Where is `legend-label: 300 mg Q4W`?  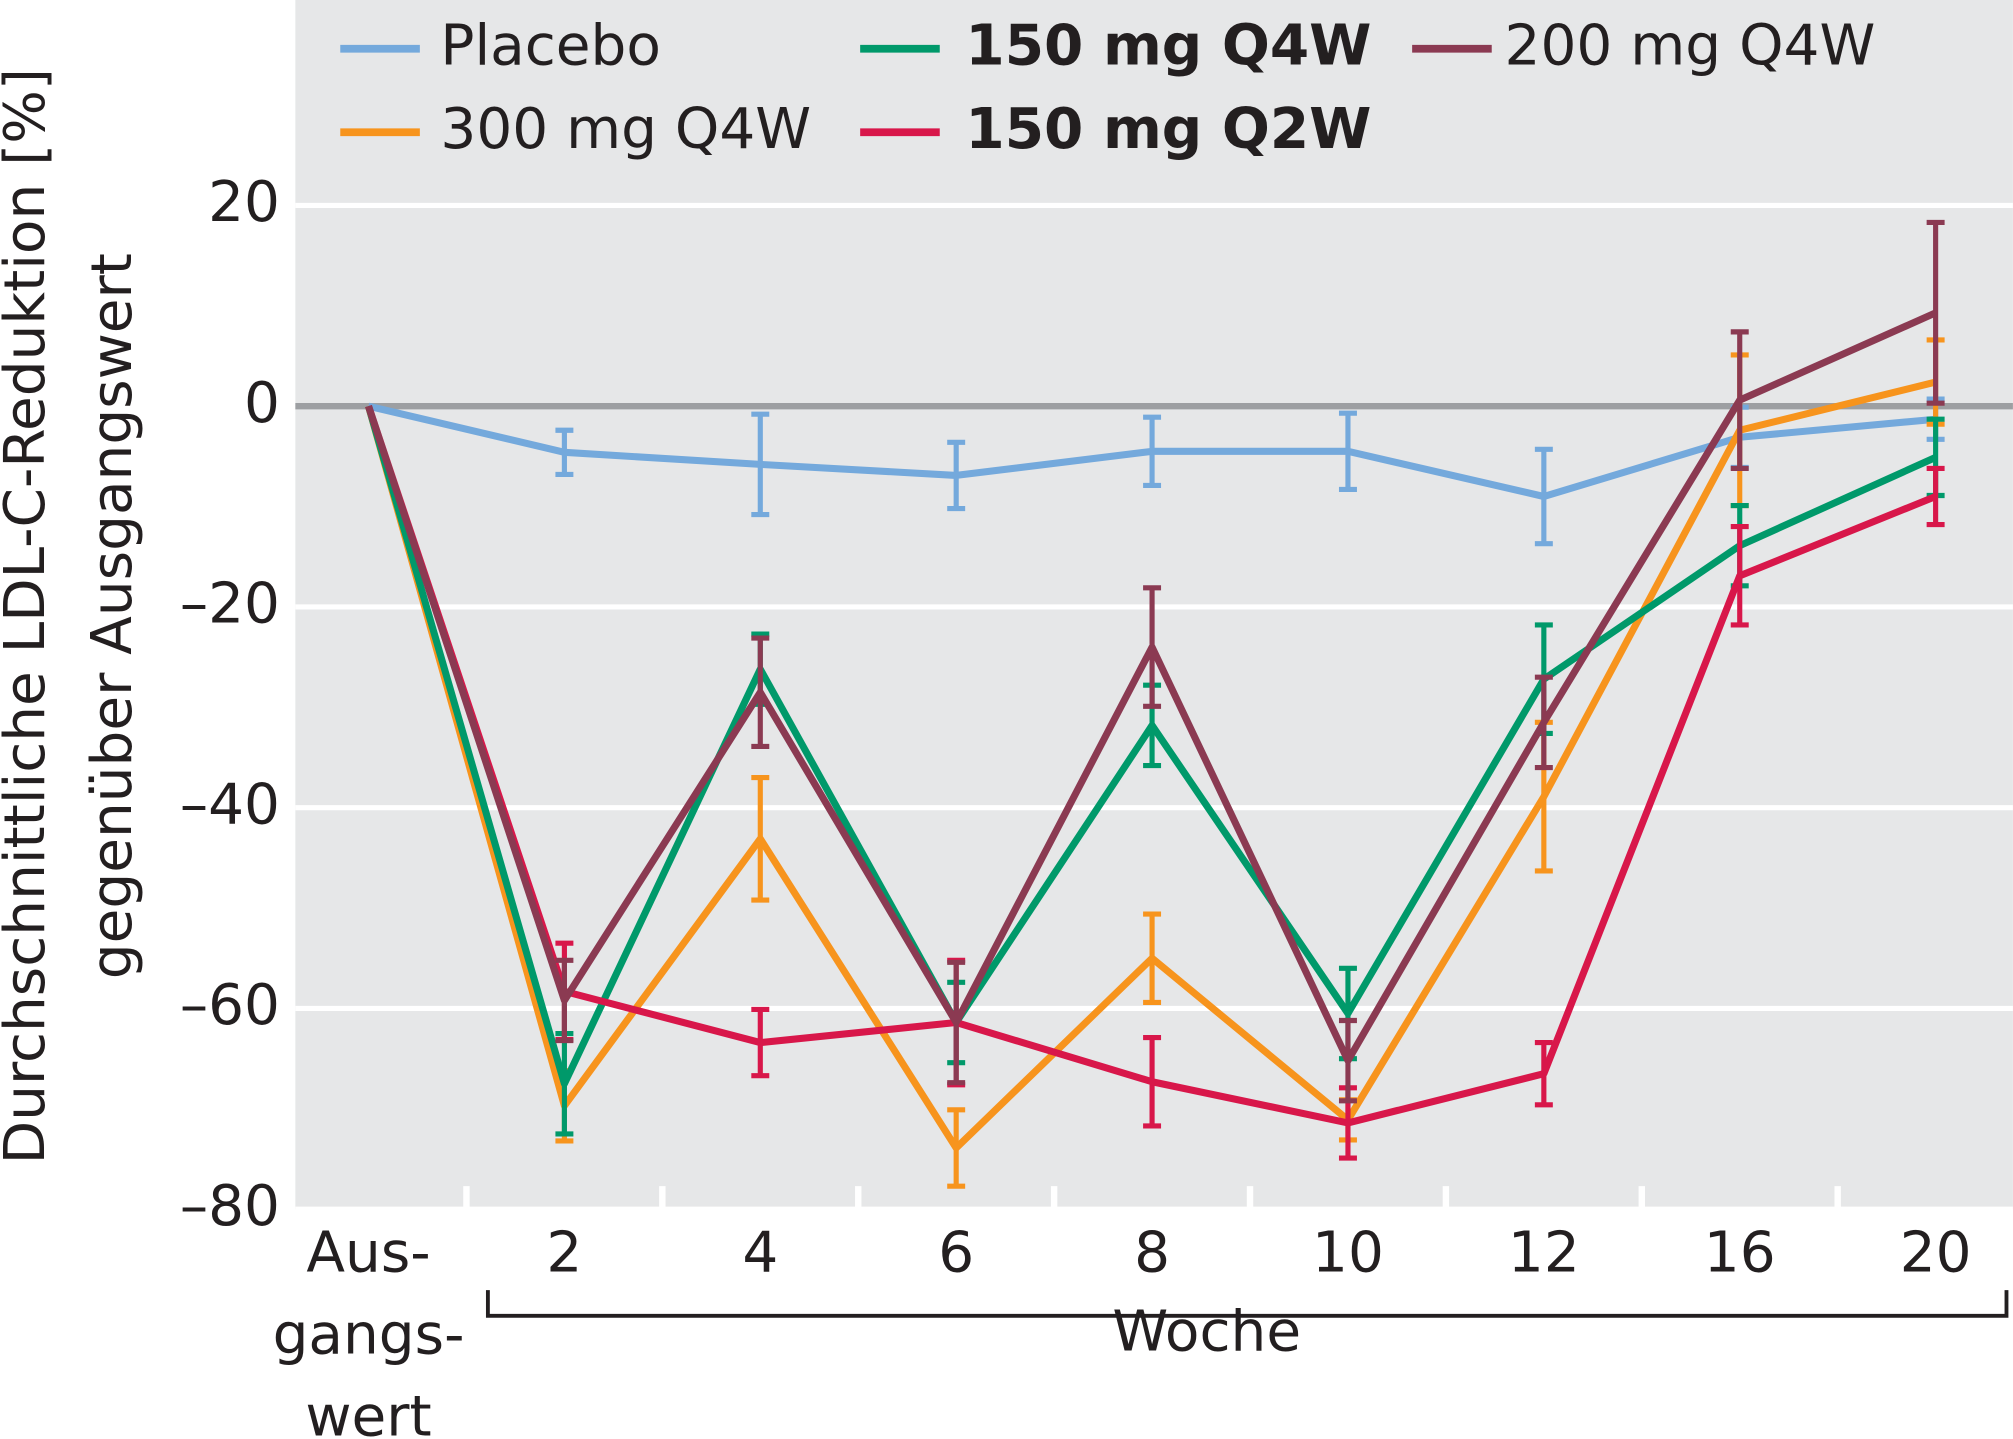 legend-label: 300 mg Q4W is located at coordinates (625, 129).